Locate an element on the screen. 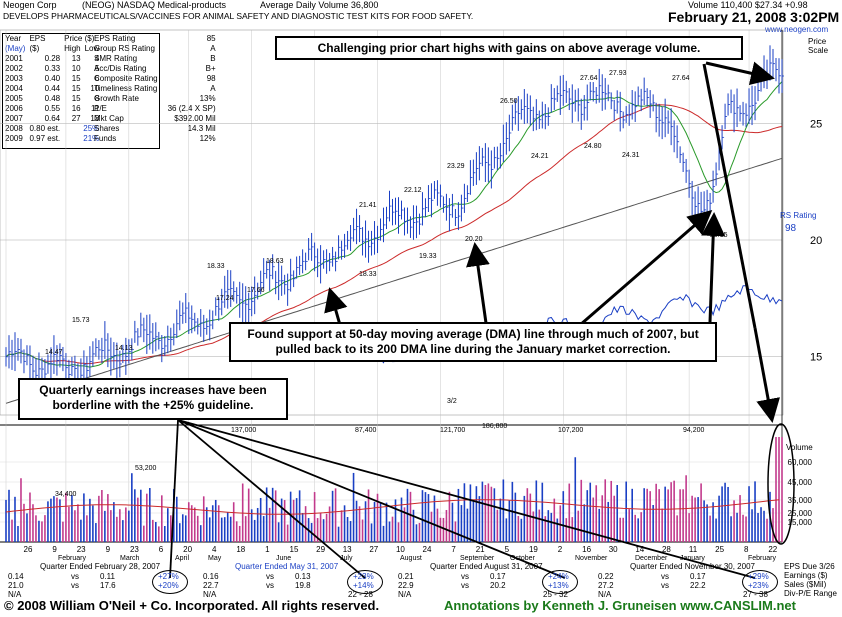 The height and width of the screenshot is (617, 842). quarter-sales: 27.2 is located at coordinates (606, 585).